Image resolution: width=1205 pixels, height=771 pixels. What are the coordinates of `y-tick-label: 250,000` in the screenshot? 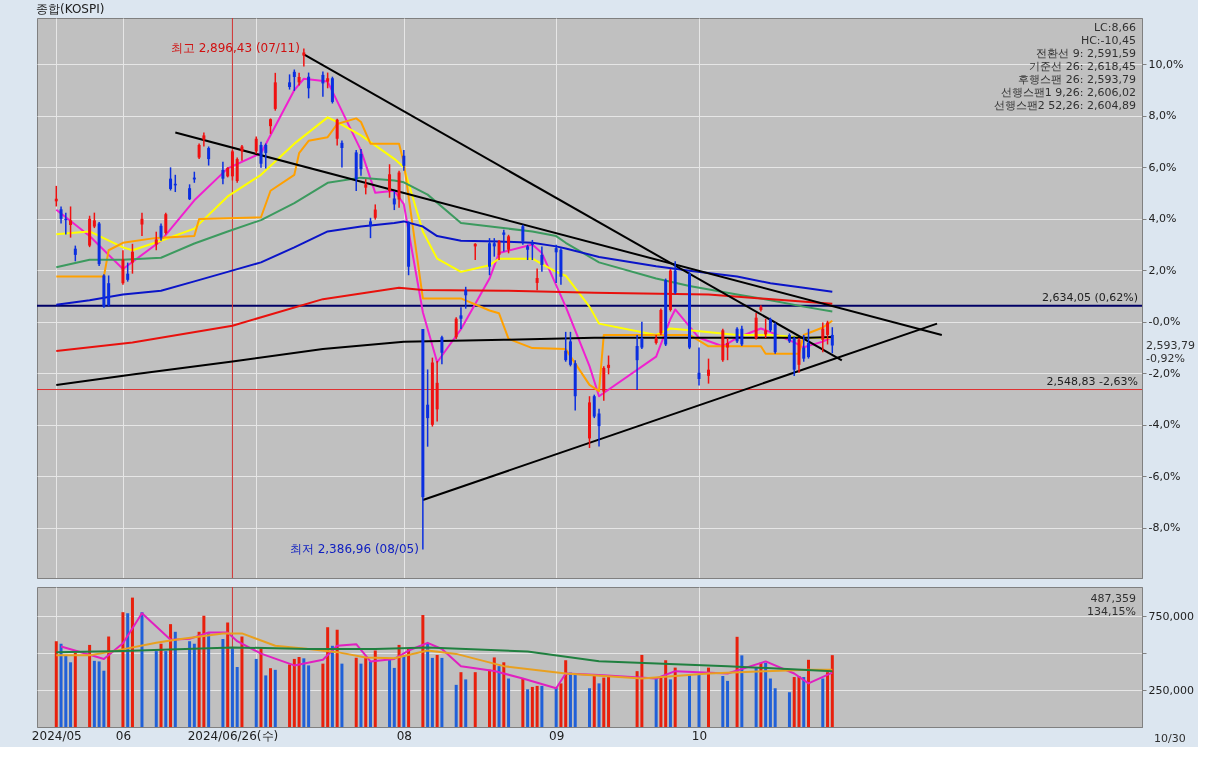 It's located at (1171, 690).